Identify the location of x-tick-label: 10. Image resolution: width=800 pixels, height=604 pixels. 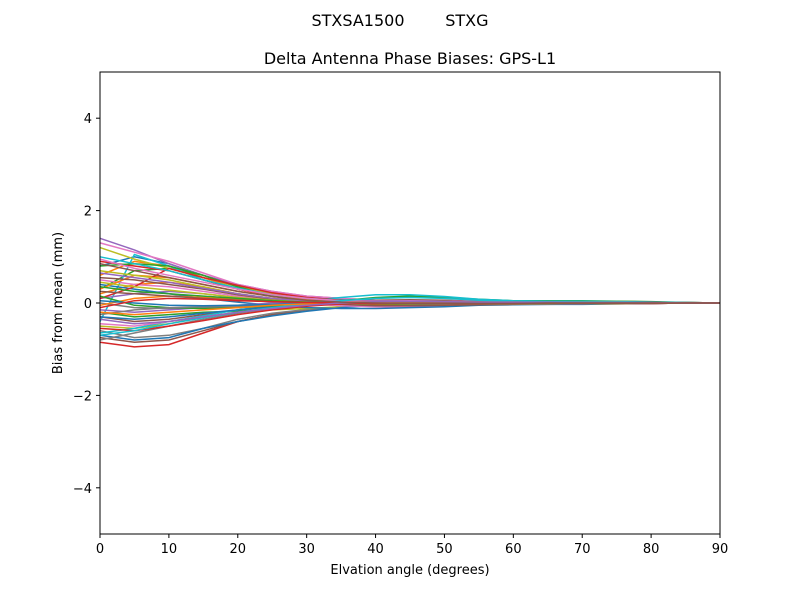
(169, 549).